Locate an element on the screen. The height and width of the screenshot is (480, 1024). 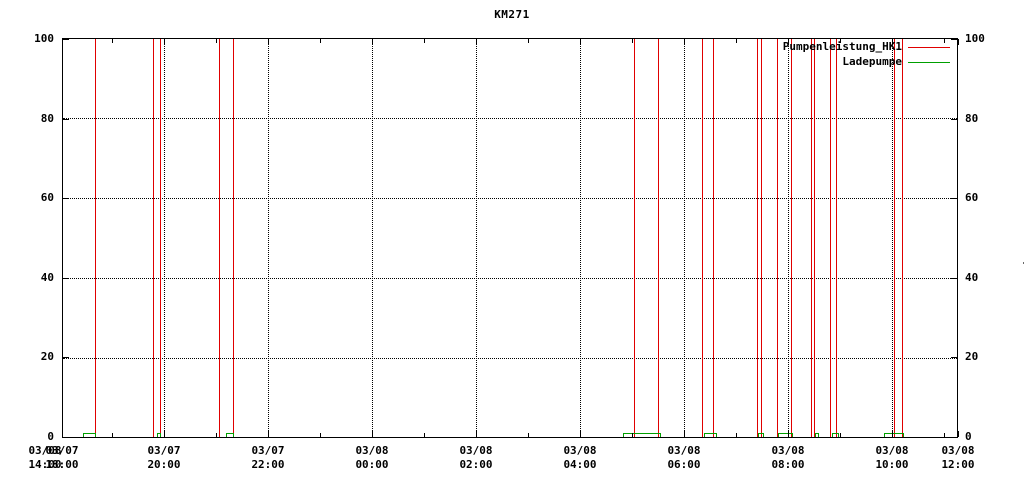
chart-legend: Pumpenleistung_HK1 Ladepumpe is located at coordinates (858, 54).